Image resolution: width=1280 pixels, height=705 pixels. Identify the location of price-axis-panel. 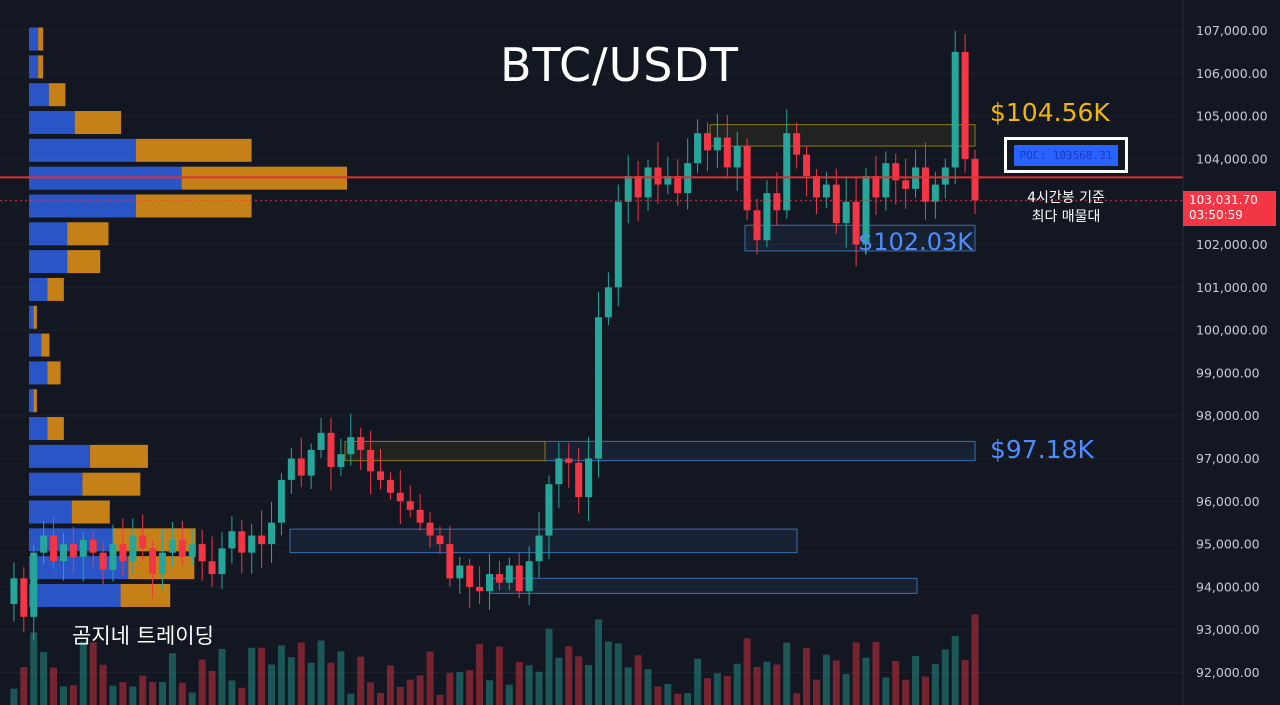
(1231, 352).